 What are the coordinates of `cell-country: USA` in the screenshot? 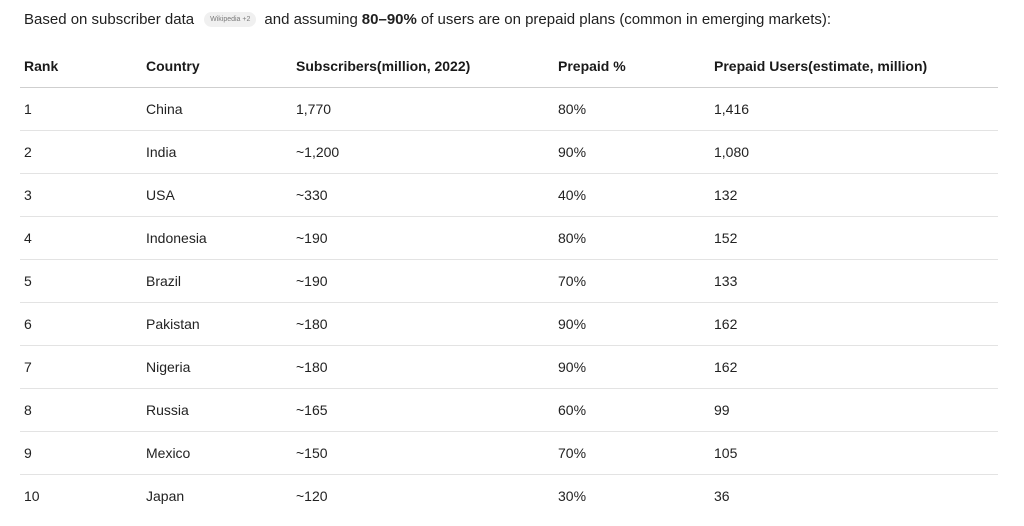 It's located at (160, 195).